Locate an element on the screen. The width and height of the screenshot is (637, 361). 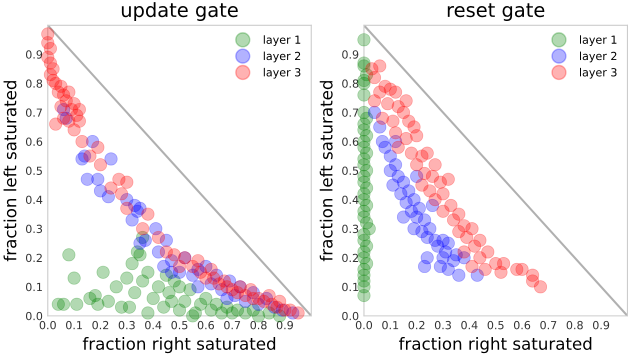
y-axis-title: fraction left saturated is located at coordinates (10, 171).